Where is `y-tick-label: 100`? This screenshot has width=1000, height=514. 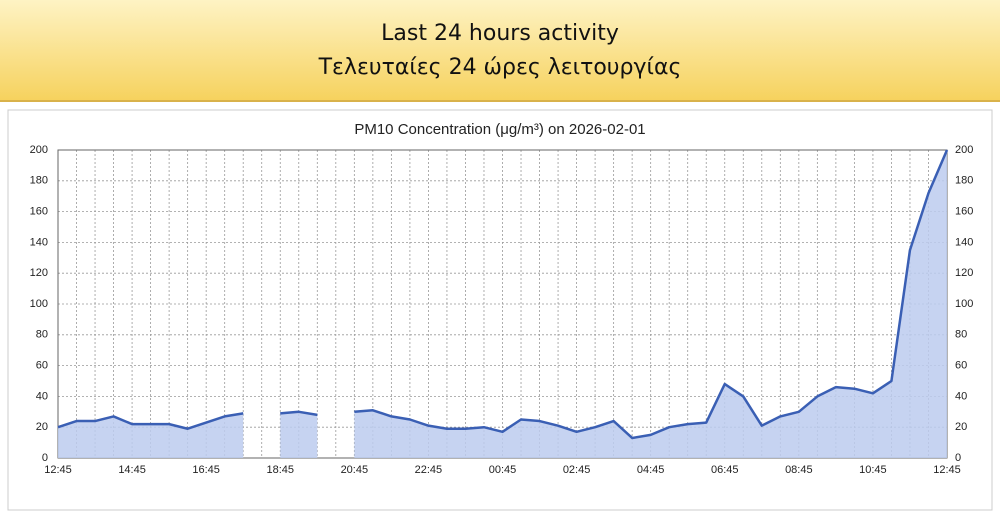
y-tick-label: 100 is located at coordinates (39, 304).